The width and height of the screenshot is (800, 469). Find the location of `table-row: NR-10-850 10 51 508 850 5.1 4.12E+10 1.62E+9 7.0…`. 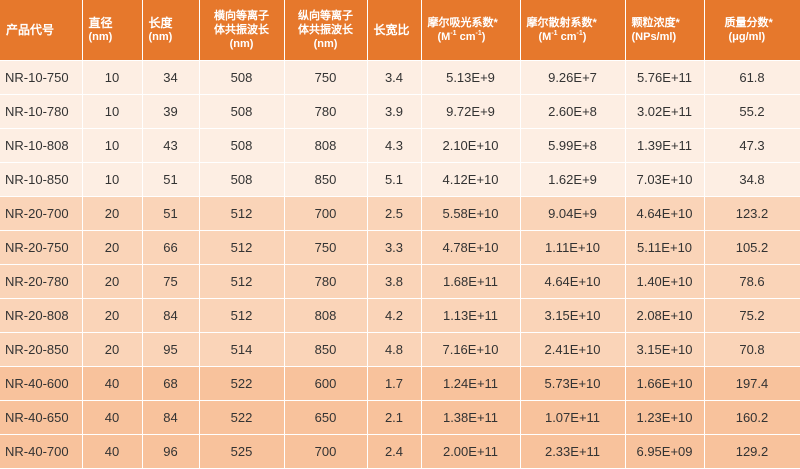

table-row: NR-10-850 10 51 508 850 5.1 4.12E+10 1.62E+9 7.0… is located at coordinates (400, 179).